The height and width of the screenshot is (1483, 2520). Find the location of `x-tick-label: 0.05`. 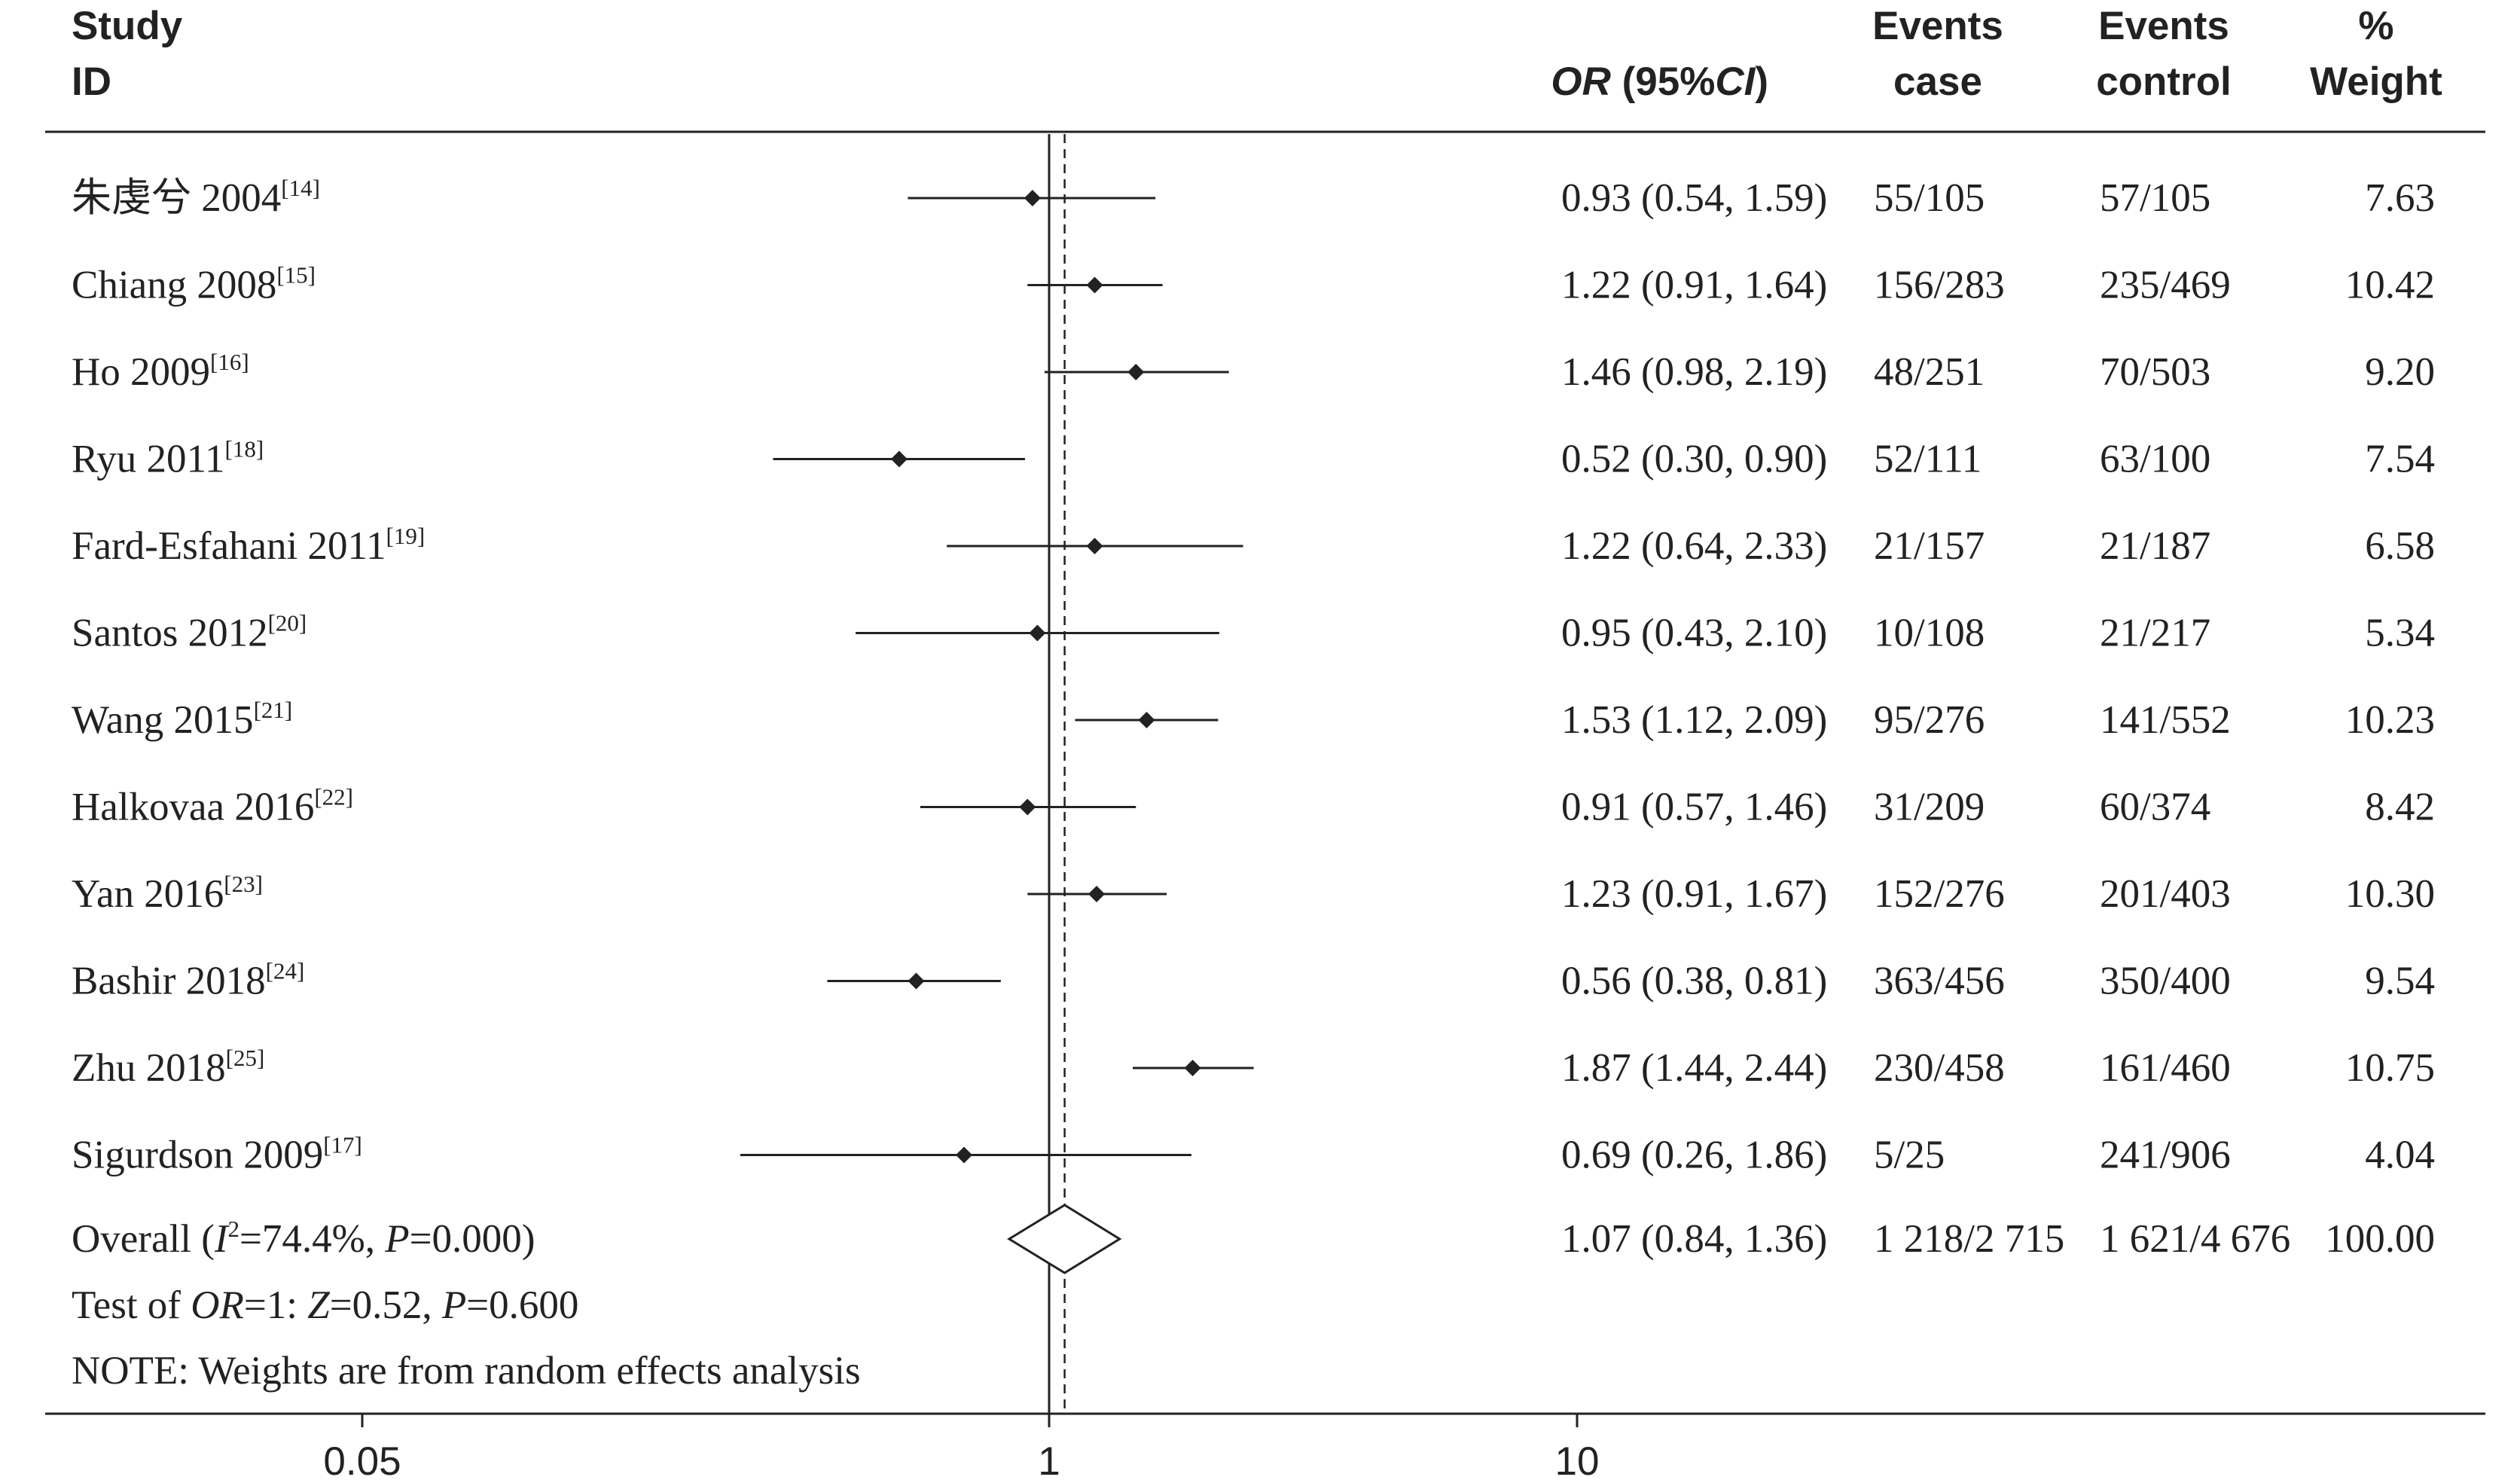

x-tick-label: 0.05 is located at coordinates (362, 1461).